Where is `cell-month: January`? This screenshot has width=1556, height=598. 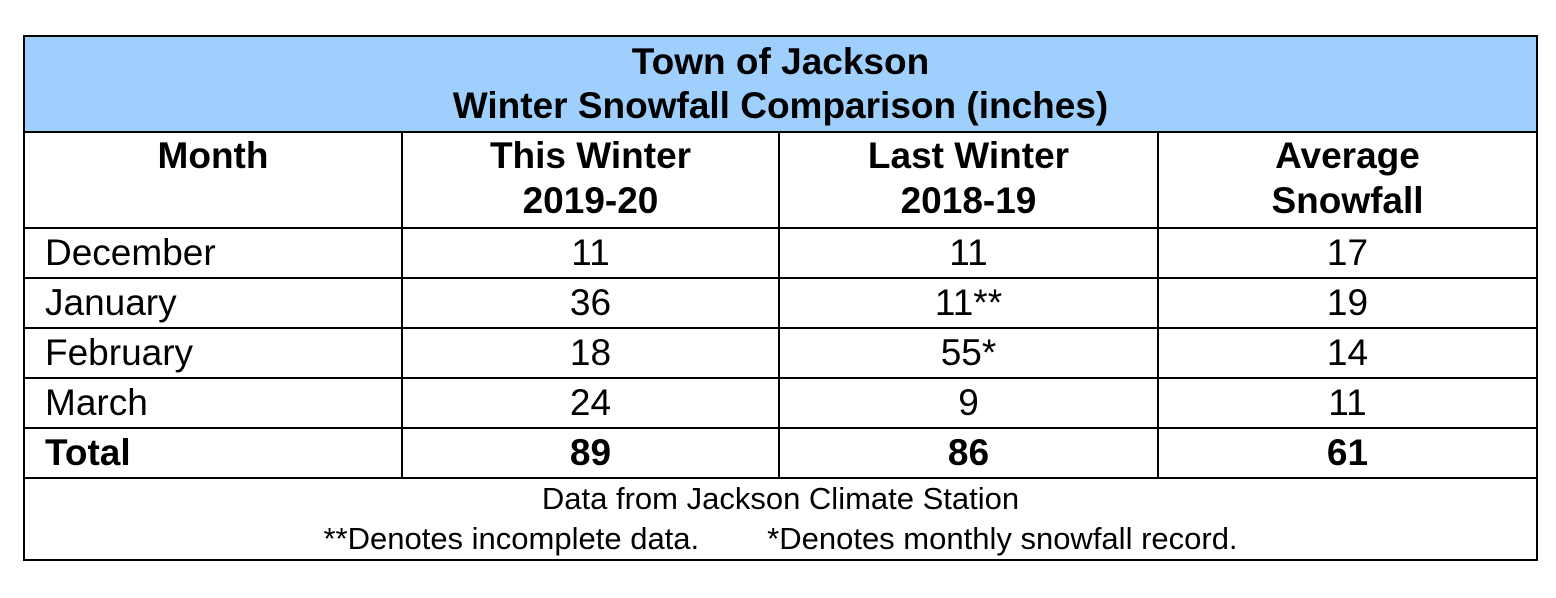 cell-month: January is located at coordinates (213, 303).